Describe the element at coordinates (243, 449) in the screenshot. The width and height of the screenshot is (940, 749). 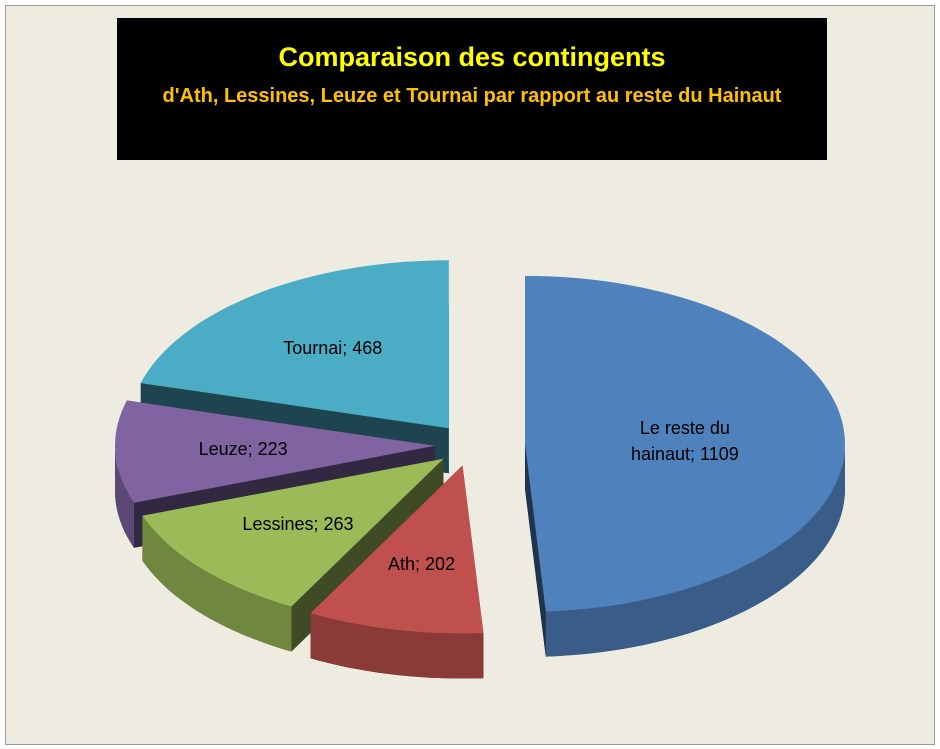
I see `data-label: Leuze; 223` at that location.